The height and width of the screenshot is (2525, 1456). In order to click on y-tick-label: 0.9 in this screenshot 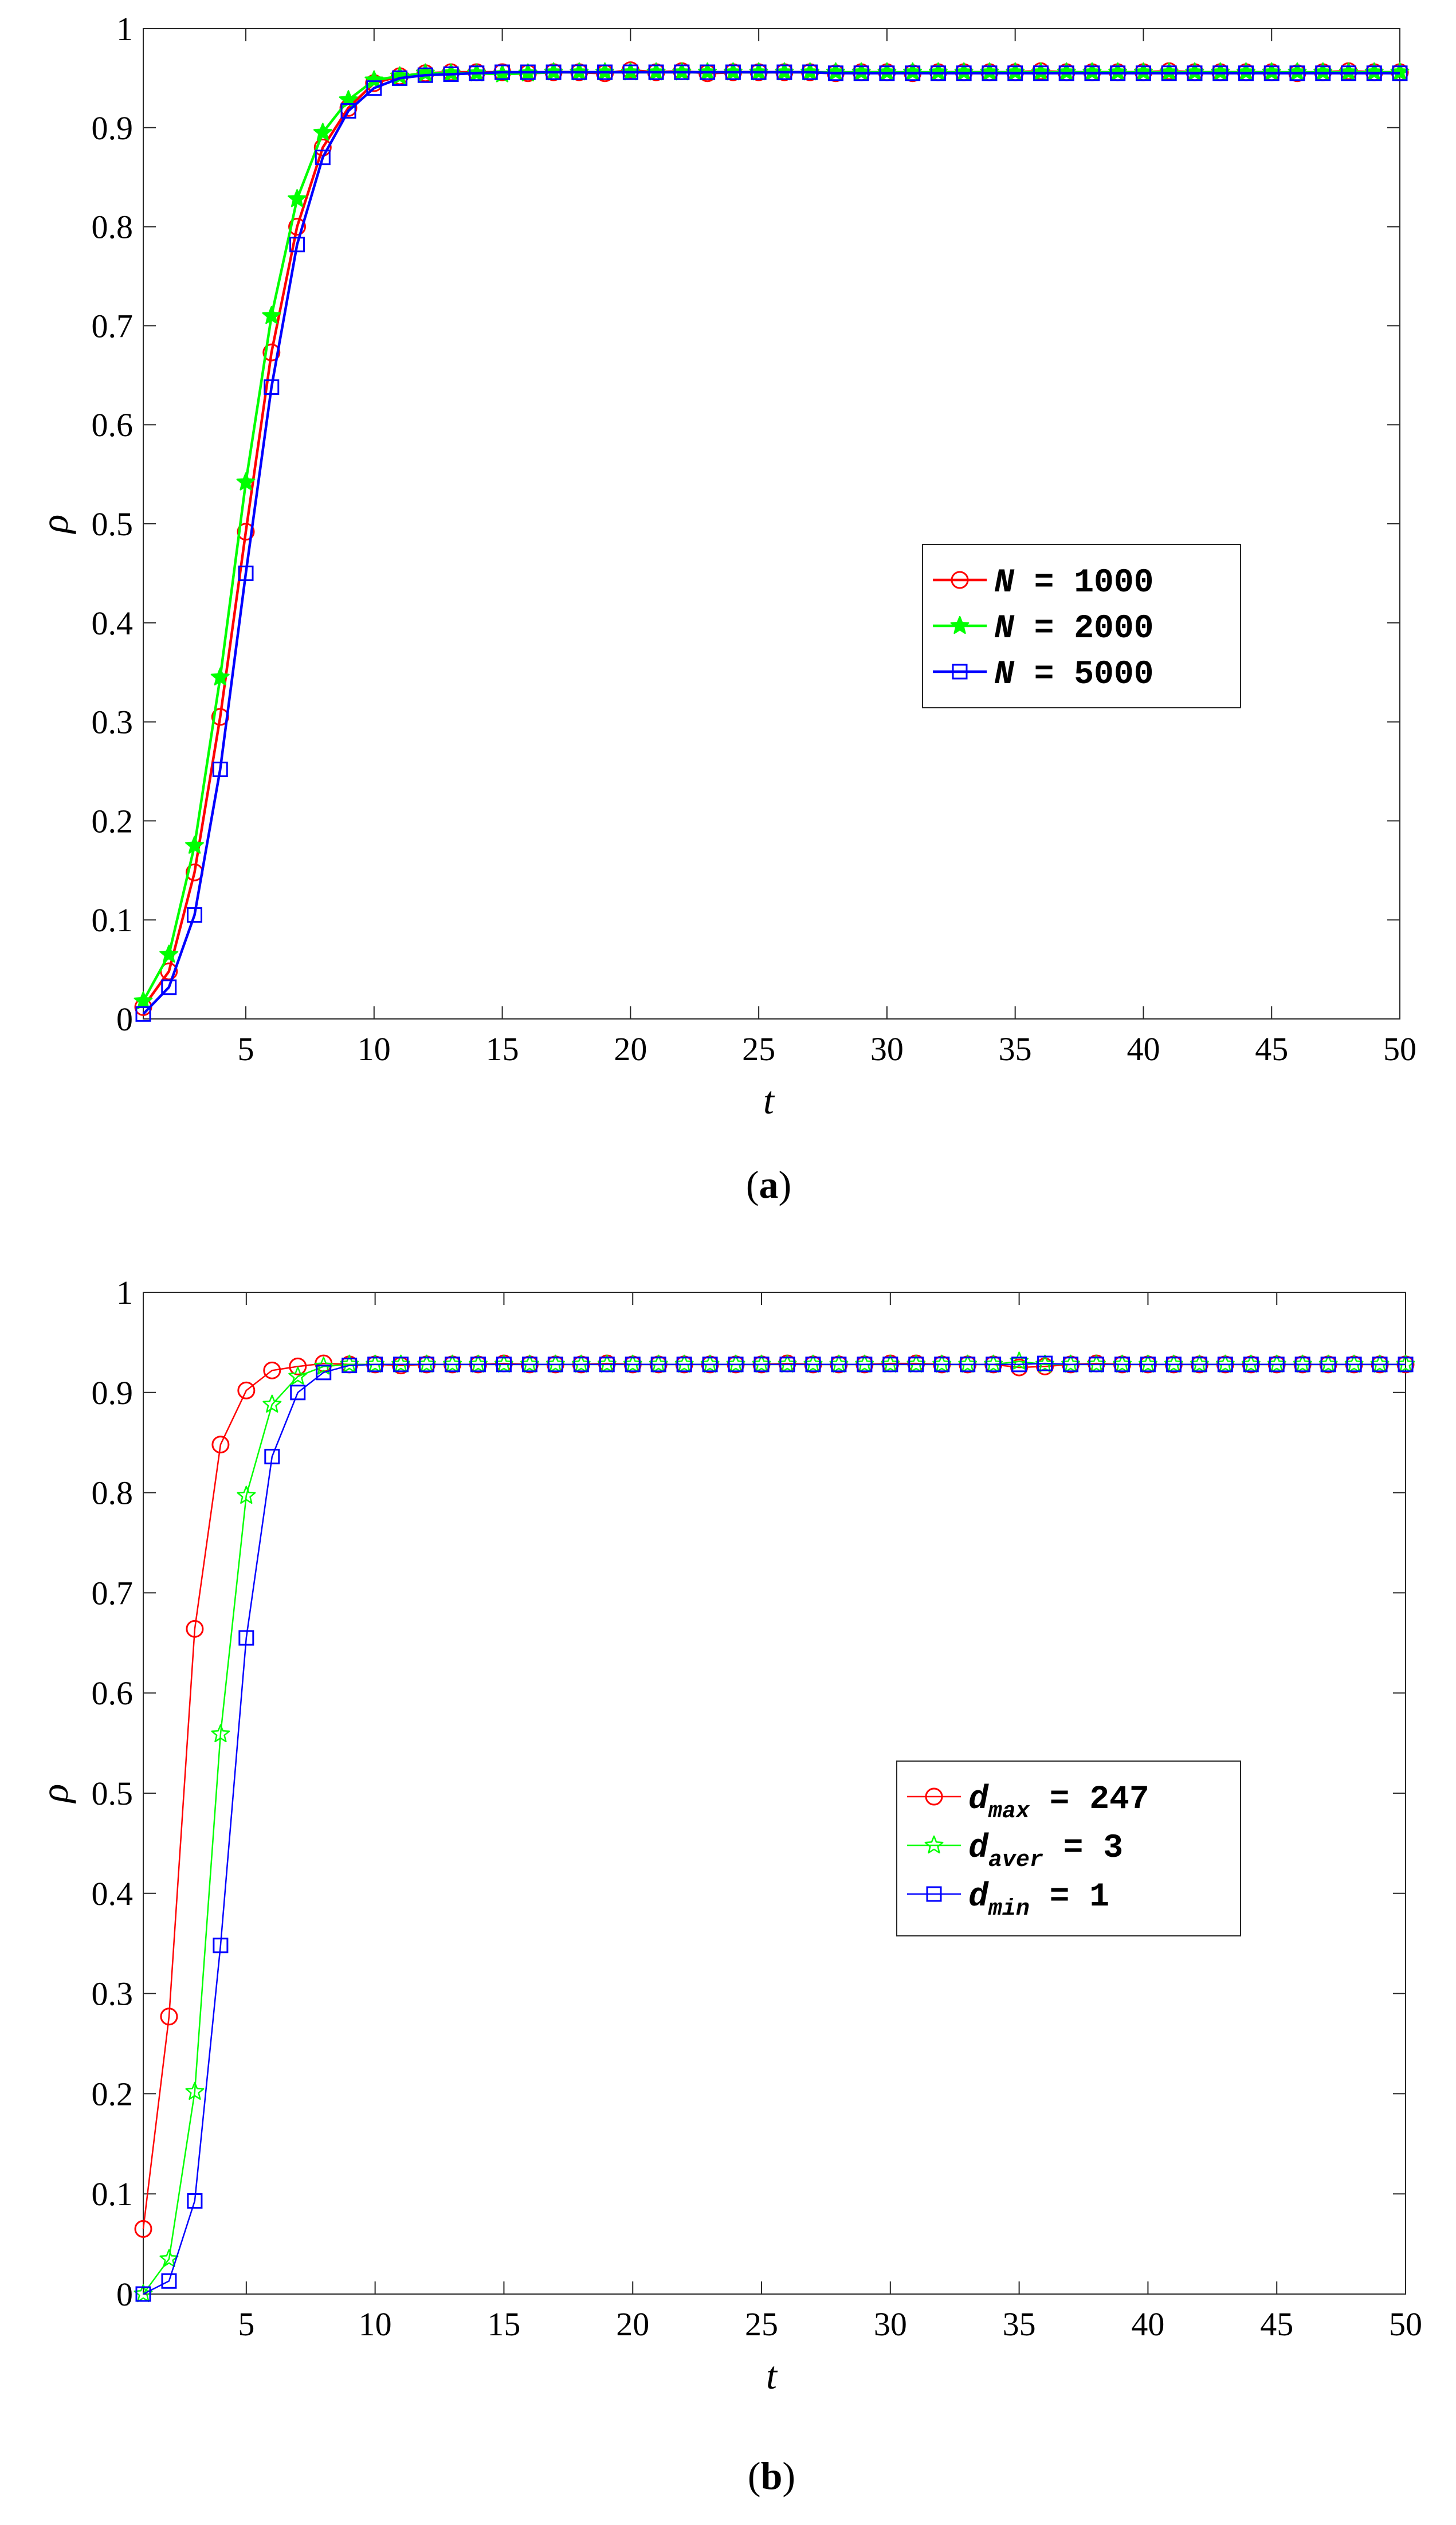, I will do `click(113, 1393)`.